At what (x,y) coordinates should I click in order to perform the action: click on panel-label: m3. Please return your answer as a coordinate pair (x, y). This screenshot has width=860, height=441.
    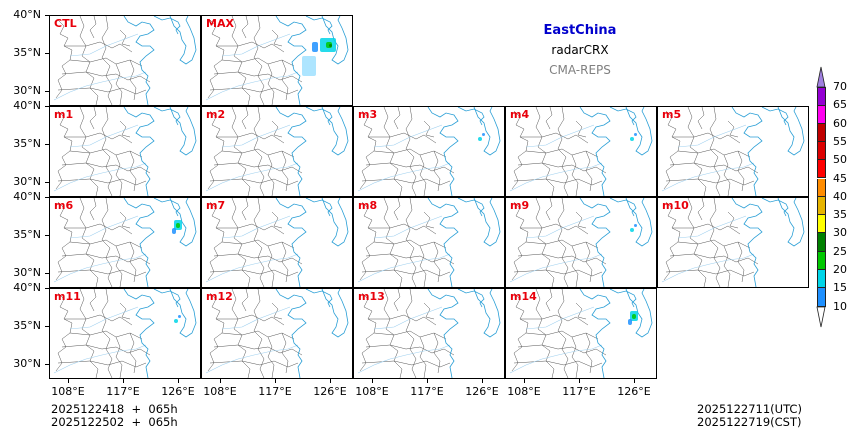
    Looking at the image, I should click on (368, 114).